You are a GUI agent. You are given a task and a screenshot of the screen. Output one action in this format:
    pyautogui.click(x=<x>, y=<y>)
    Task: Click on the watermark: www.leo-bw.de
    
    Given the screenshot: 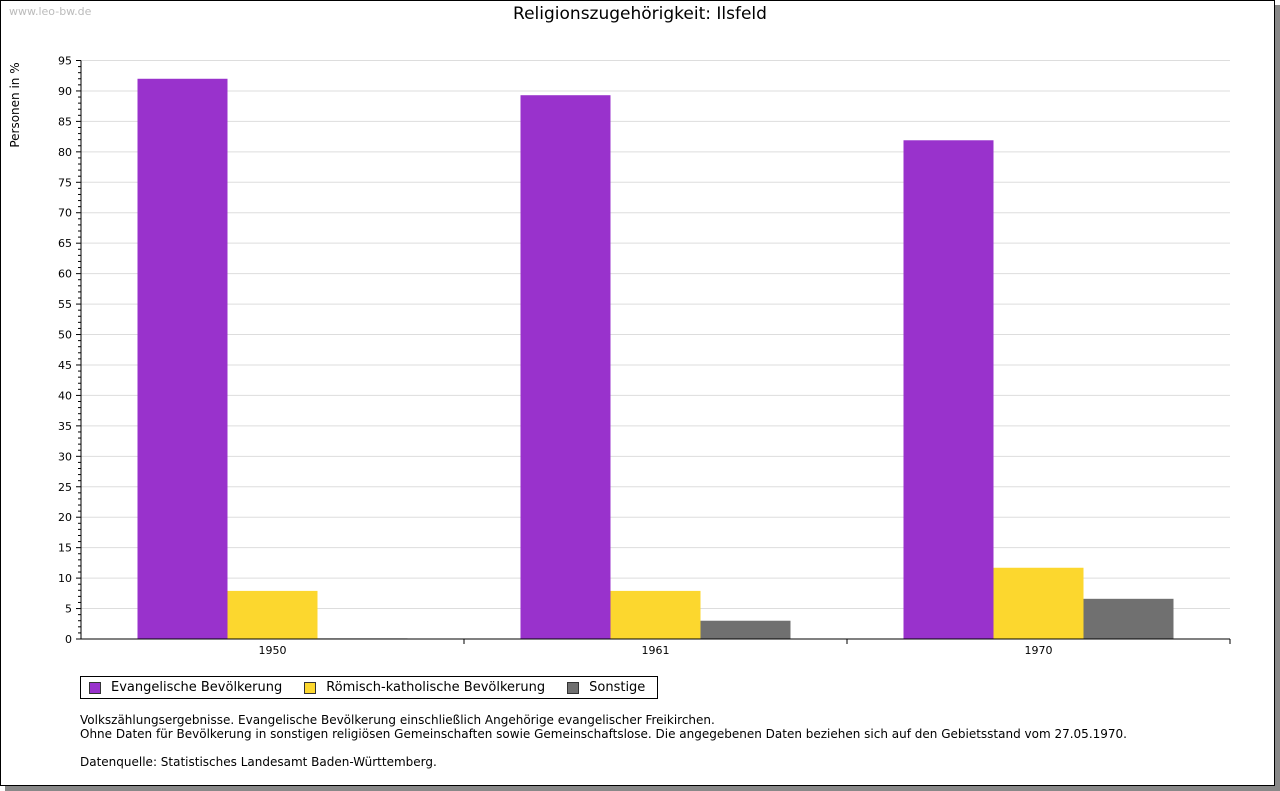 What is the action you would take?
    pyautogui.click(x=50, y=11)
    